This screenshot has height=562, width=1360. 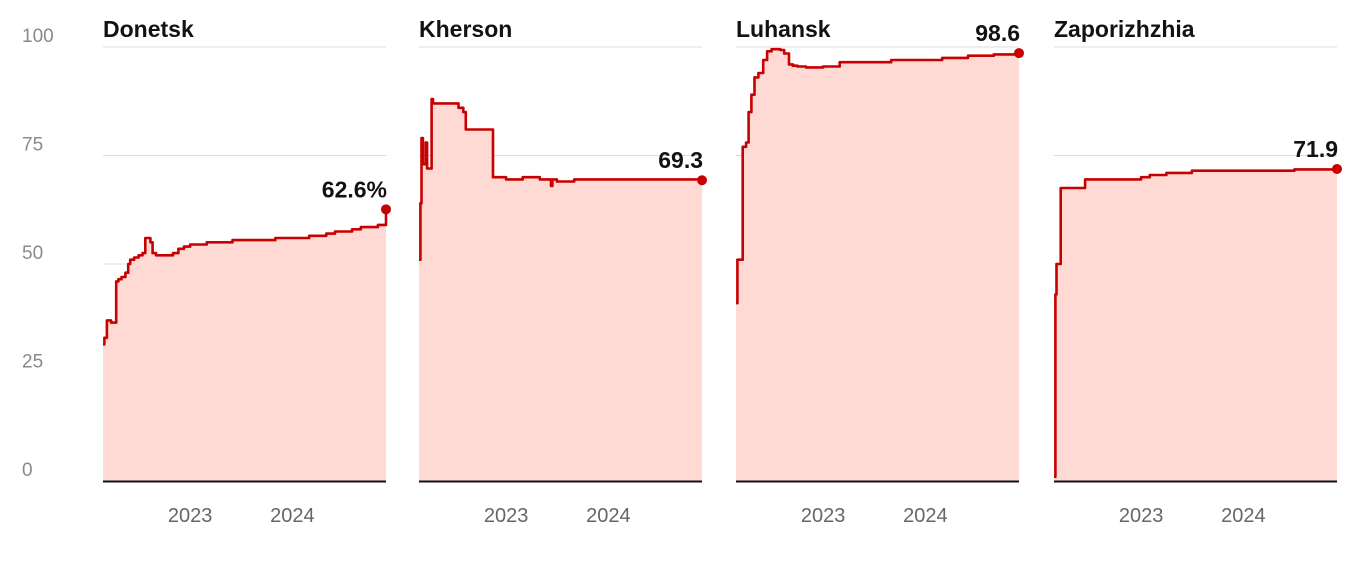 What do you see at coordinates (32, 362) in the screenshot?
I see `y-tick-label: 25` at bounding box center [32, 362].